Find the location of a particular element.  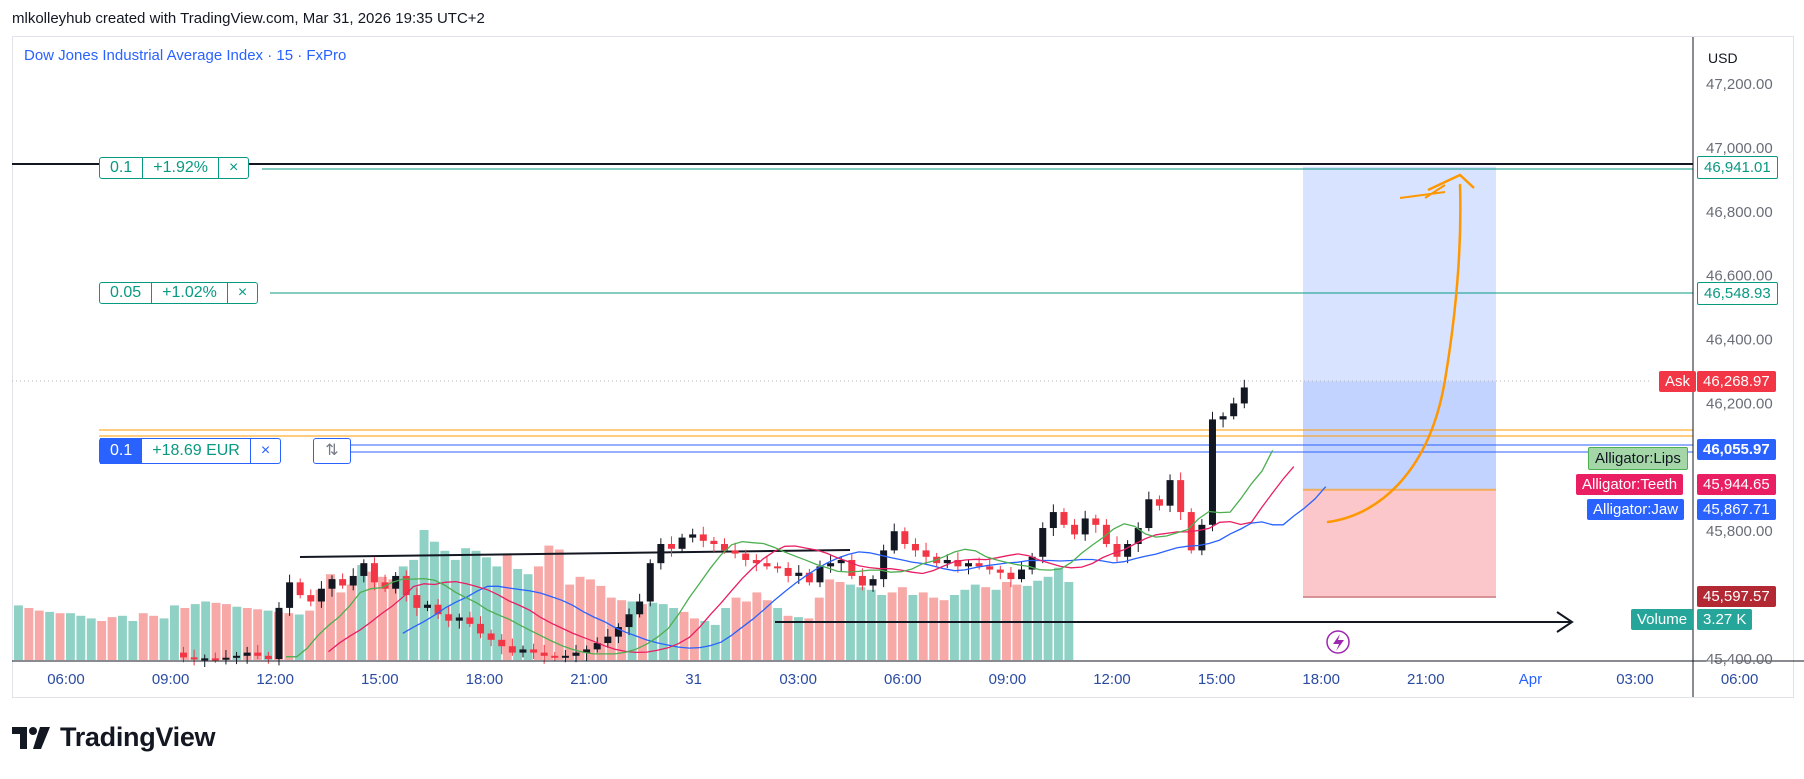

x-tick-label: 03:00 is located at coordinates (798, 679).